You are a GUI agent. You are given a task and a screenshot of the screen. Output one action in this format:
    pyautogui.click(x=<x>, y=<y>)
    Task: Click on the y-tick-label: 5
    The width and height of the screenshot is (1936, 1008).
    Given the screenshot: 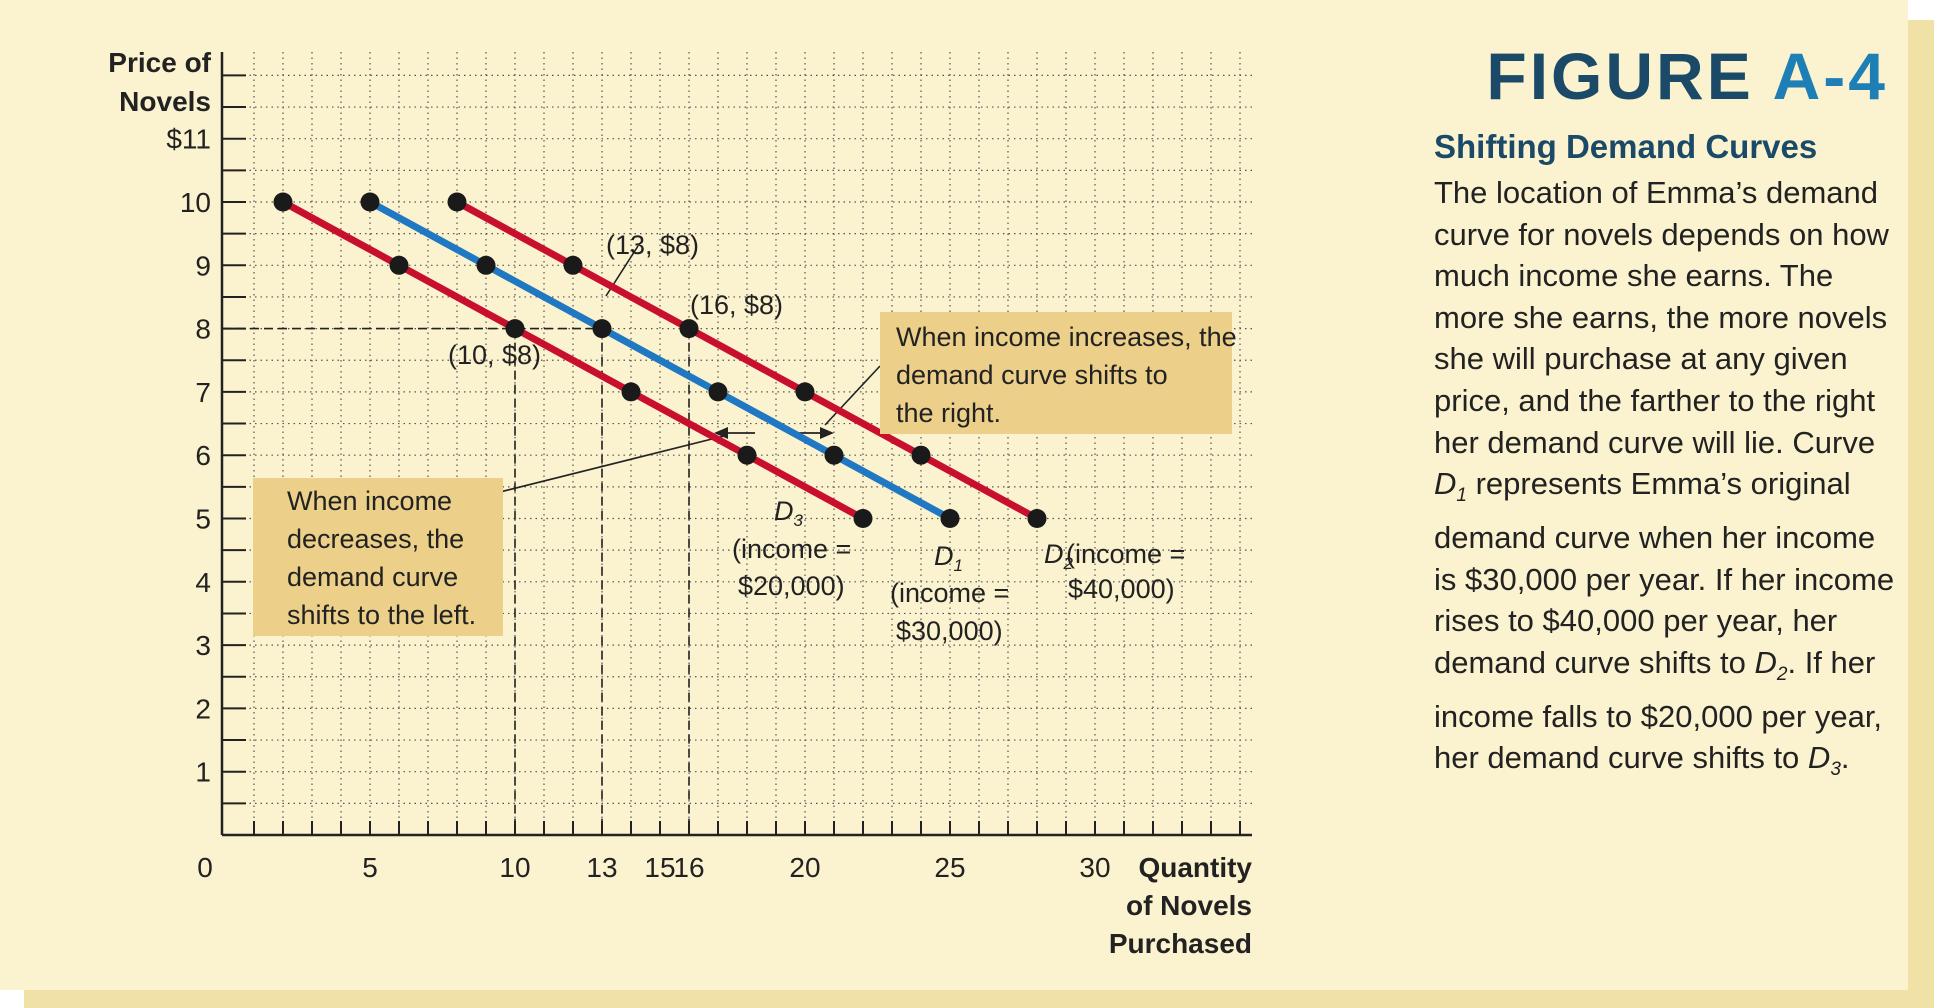 What is the action you would take?
    pyautogui.click(x=203, y=519)
    